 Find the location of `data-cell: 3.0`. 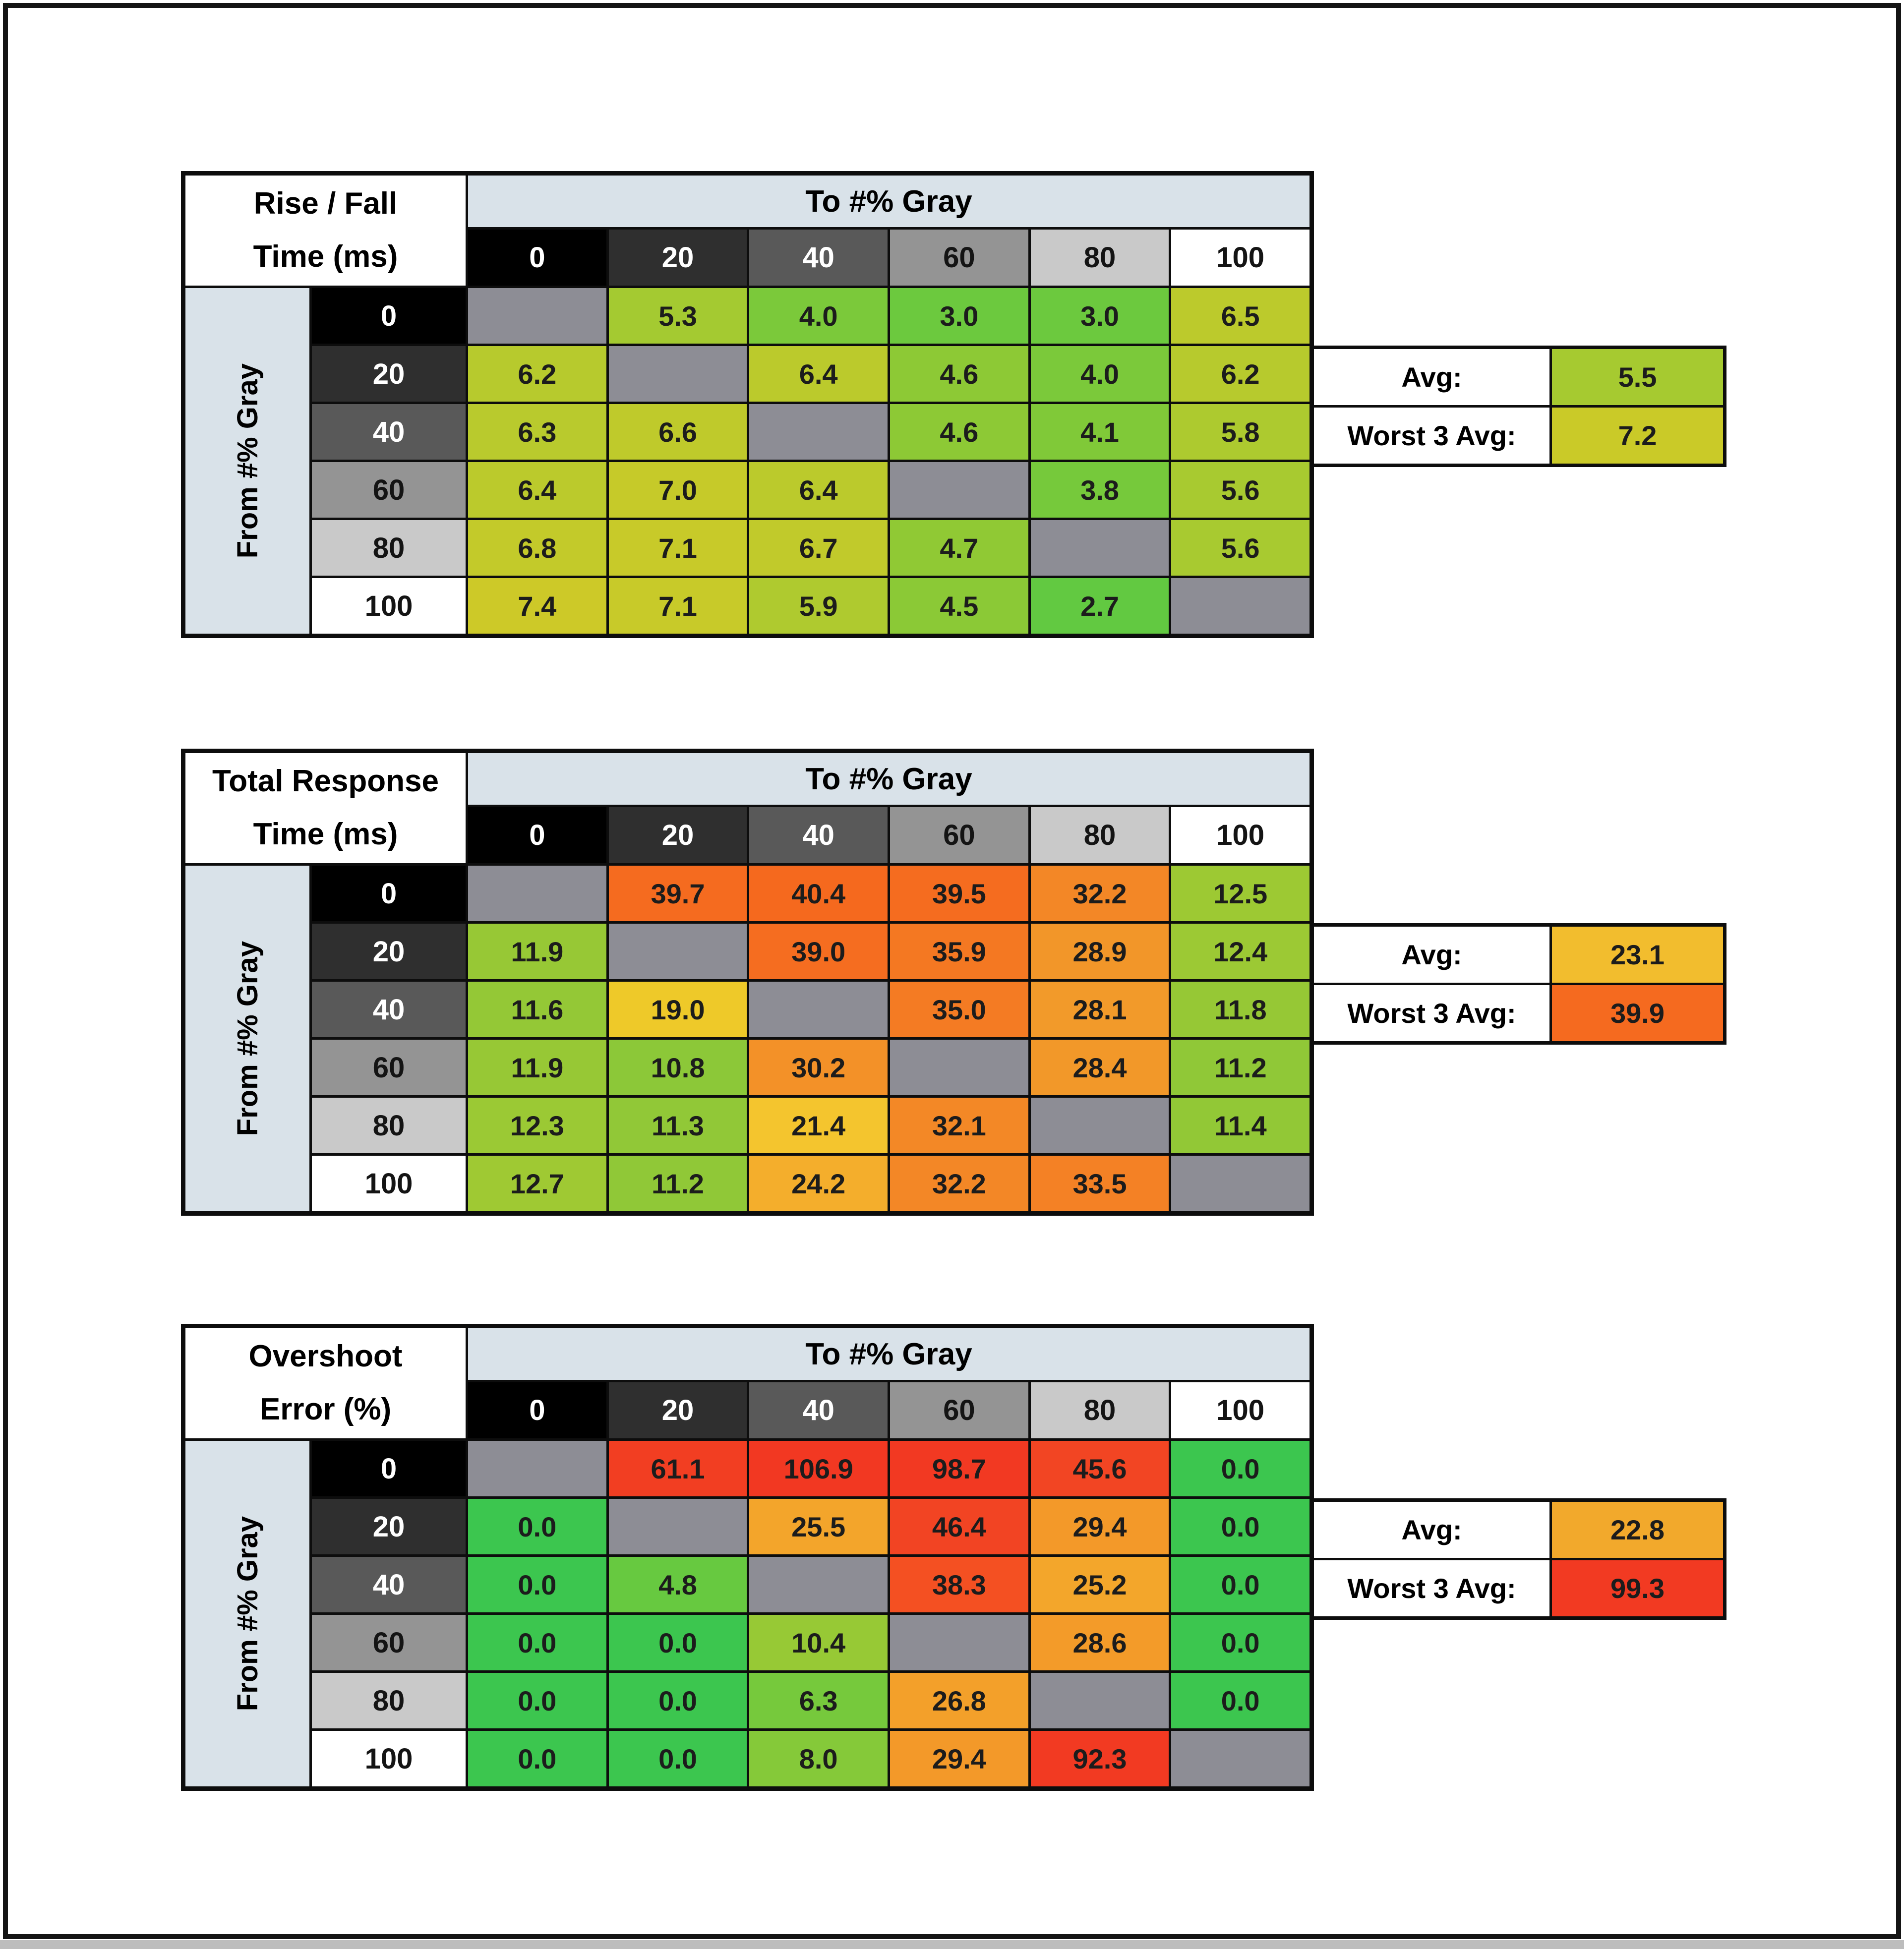

data-cell: 3.0 is located at coordinates (1099, 316).